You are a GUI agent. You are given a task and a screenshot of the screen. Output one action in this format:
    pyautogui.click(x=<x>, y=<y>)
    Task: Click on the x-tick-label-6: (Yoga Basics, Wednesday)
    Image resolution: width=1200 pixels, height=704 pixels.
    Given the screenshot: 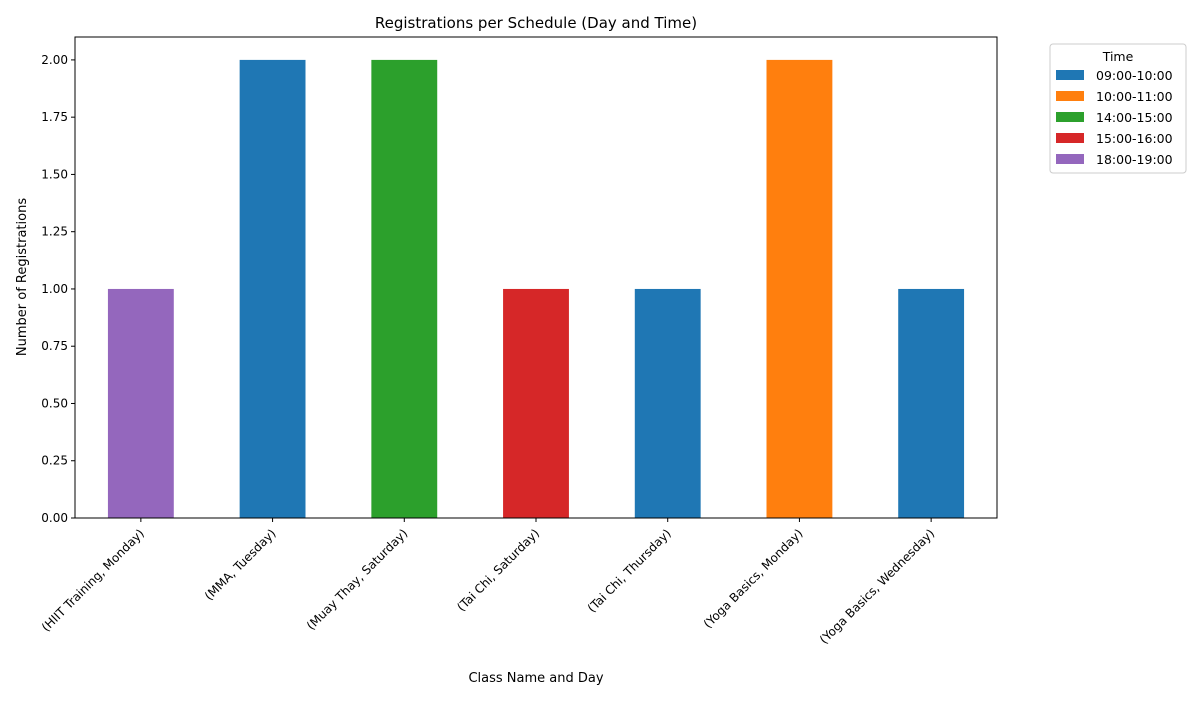 What is the action you would take?
    pyautogui.click(x=877, y=586)
    